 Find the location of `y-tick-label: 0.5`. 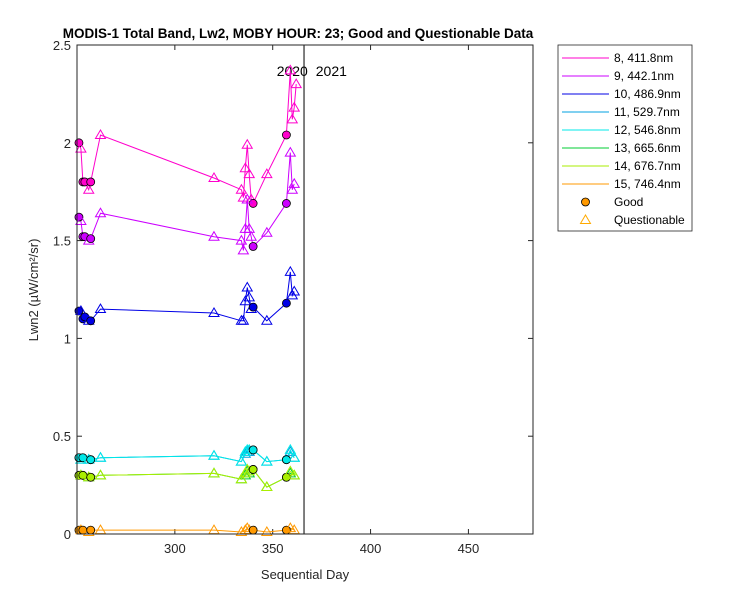

y-tick-label: 0.5 is located at coordinates (62, 436).